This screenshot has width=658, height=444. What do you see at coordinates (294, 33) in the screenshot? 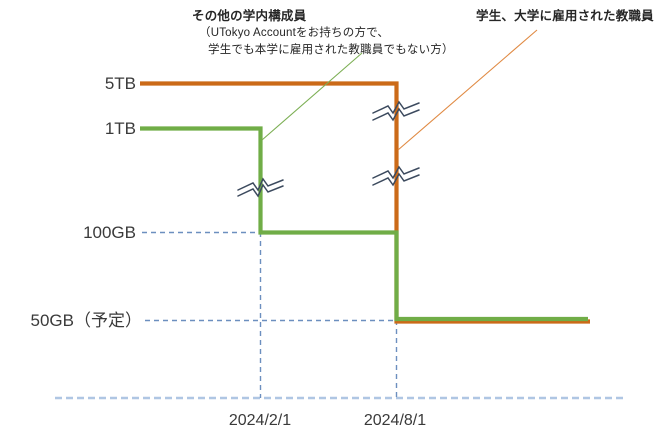
I see `annotation-left-line2: （UTokyo Accountをお持ちの方で、` at bounding box center [294, 33].